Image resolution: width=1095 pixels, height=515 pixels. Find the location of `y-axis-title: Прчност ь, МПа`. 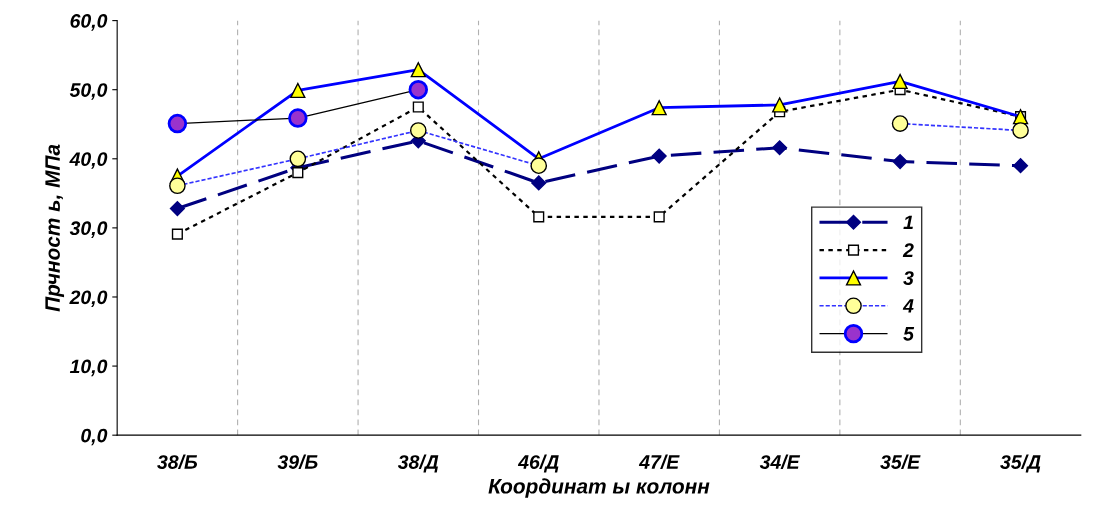

y-axis-title: Прчност ь, МПа is located at coordinates (55, 228).